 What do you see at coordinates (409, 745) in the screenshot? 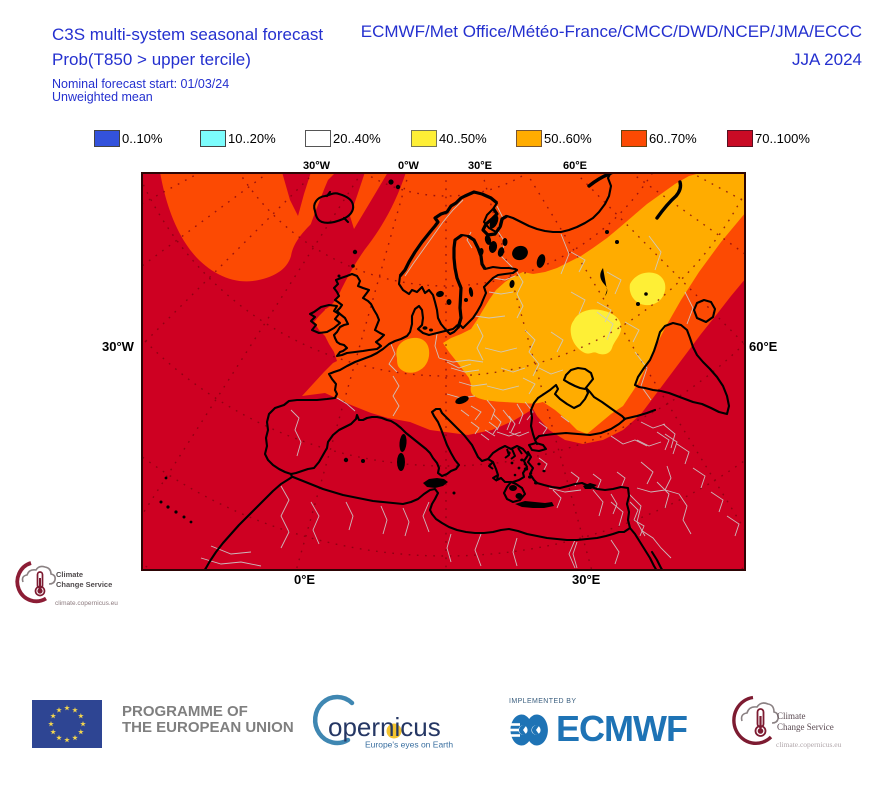
I see `svg-text: Europe's eyes on Earth` at bounding box center [409, 745].